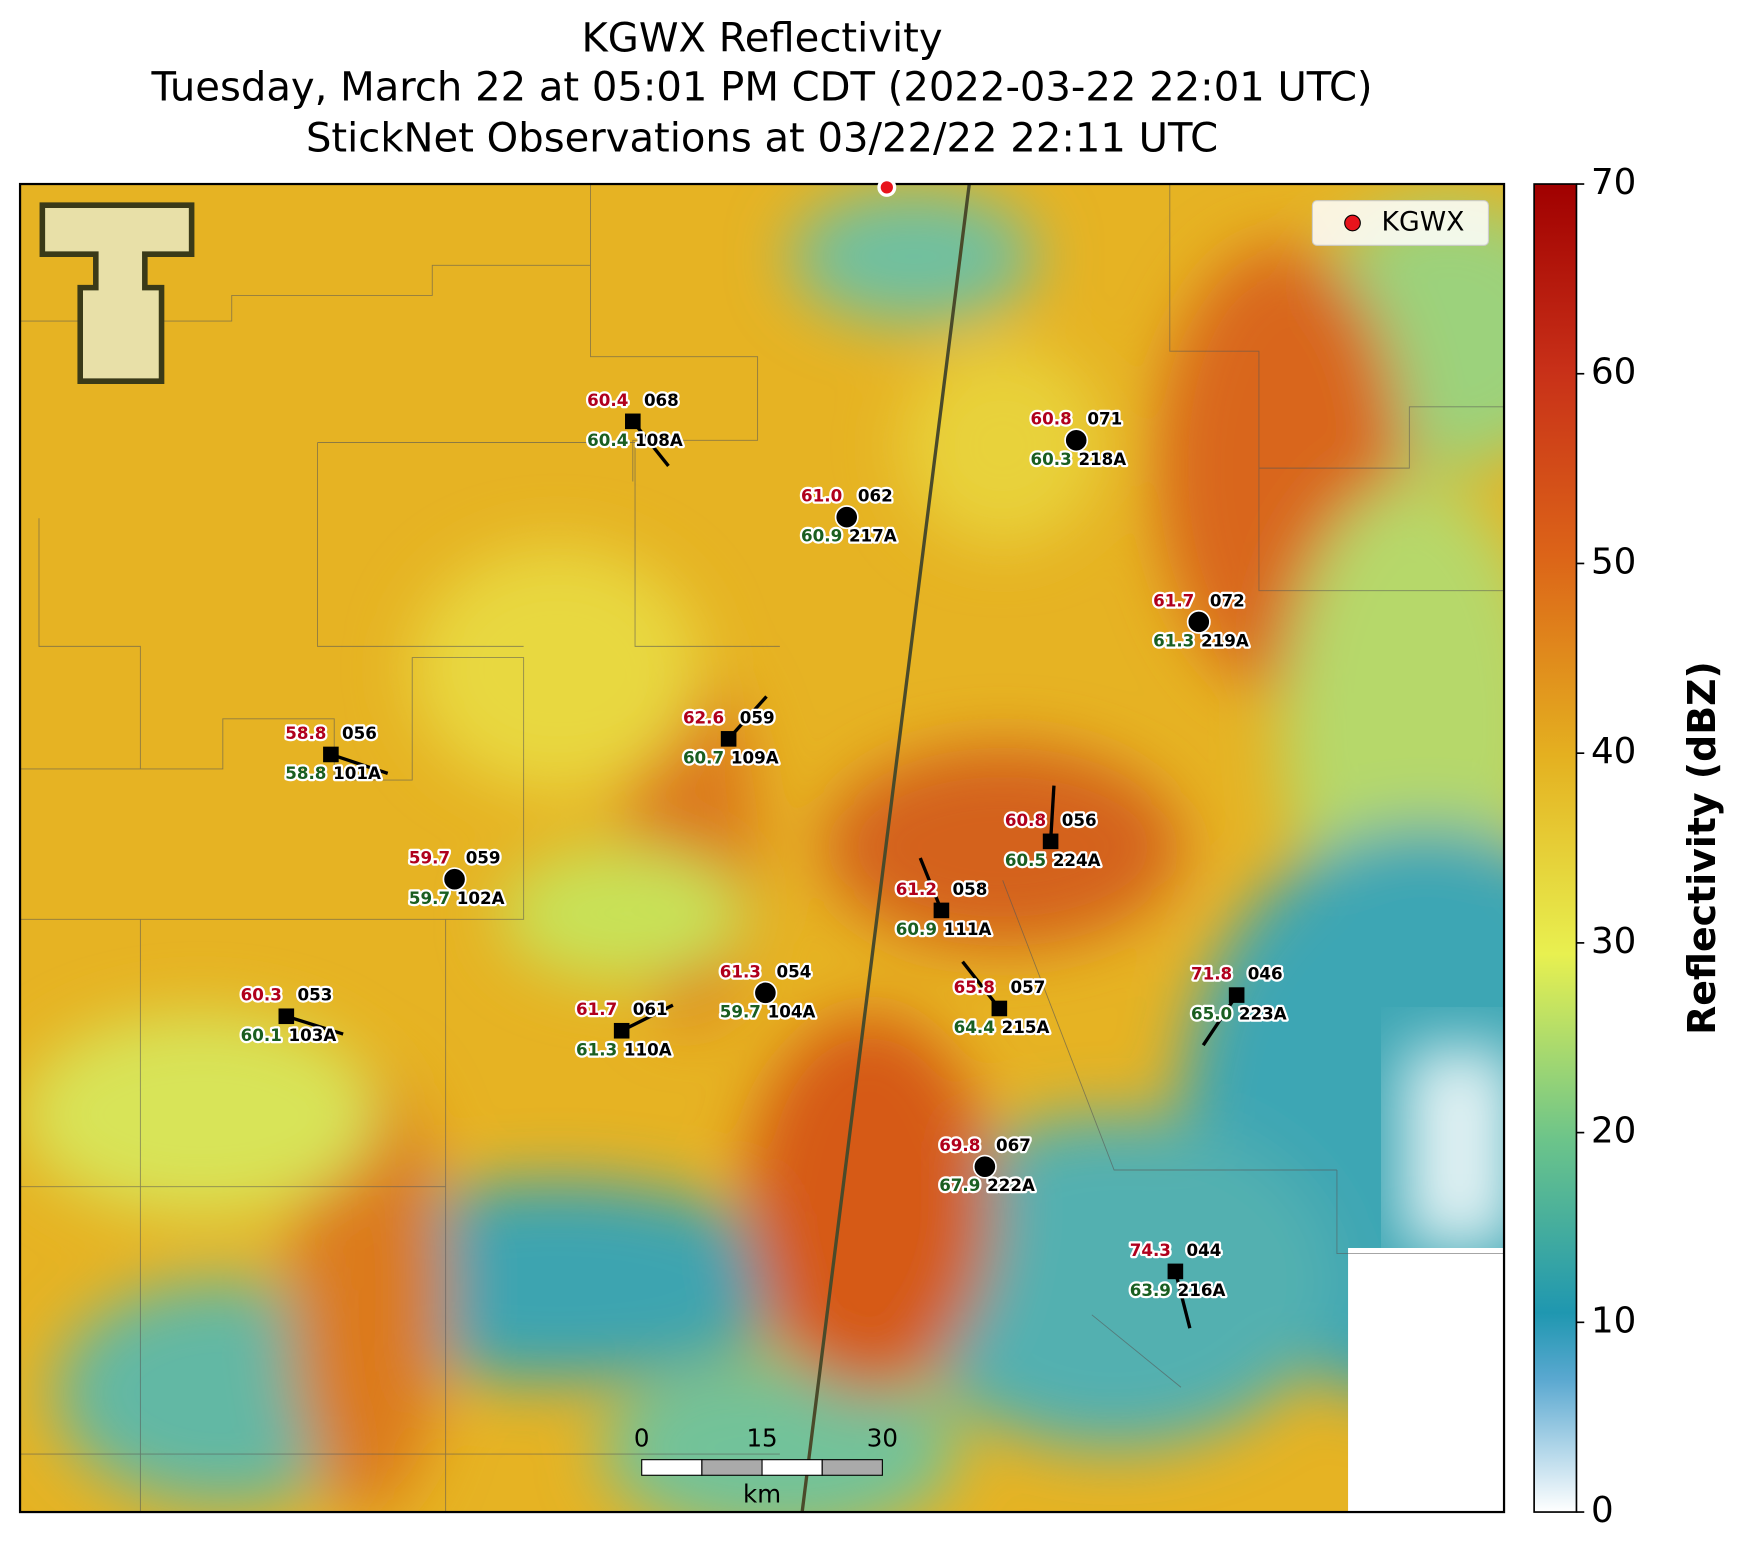 The image size is (1738, 1553). Describe the element at coordinates (974, 987) in the screenshot. I see `temperature: 65.8` at that location.